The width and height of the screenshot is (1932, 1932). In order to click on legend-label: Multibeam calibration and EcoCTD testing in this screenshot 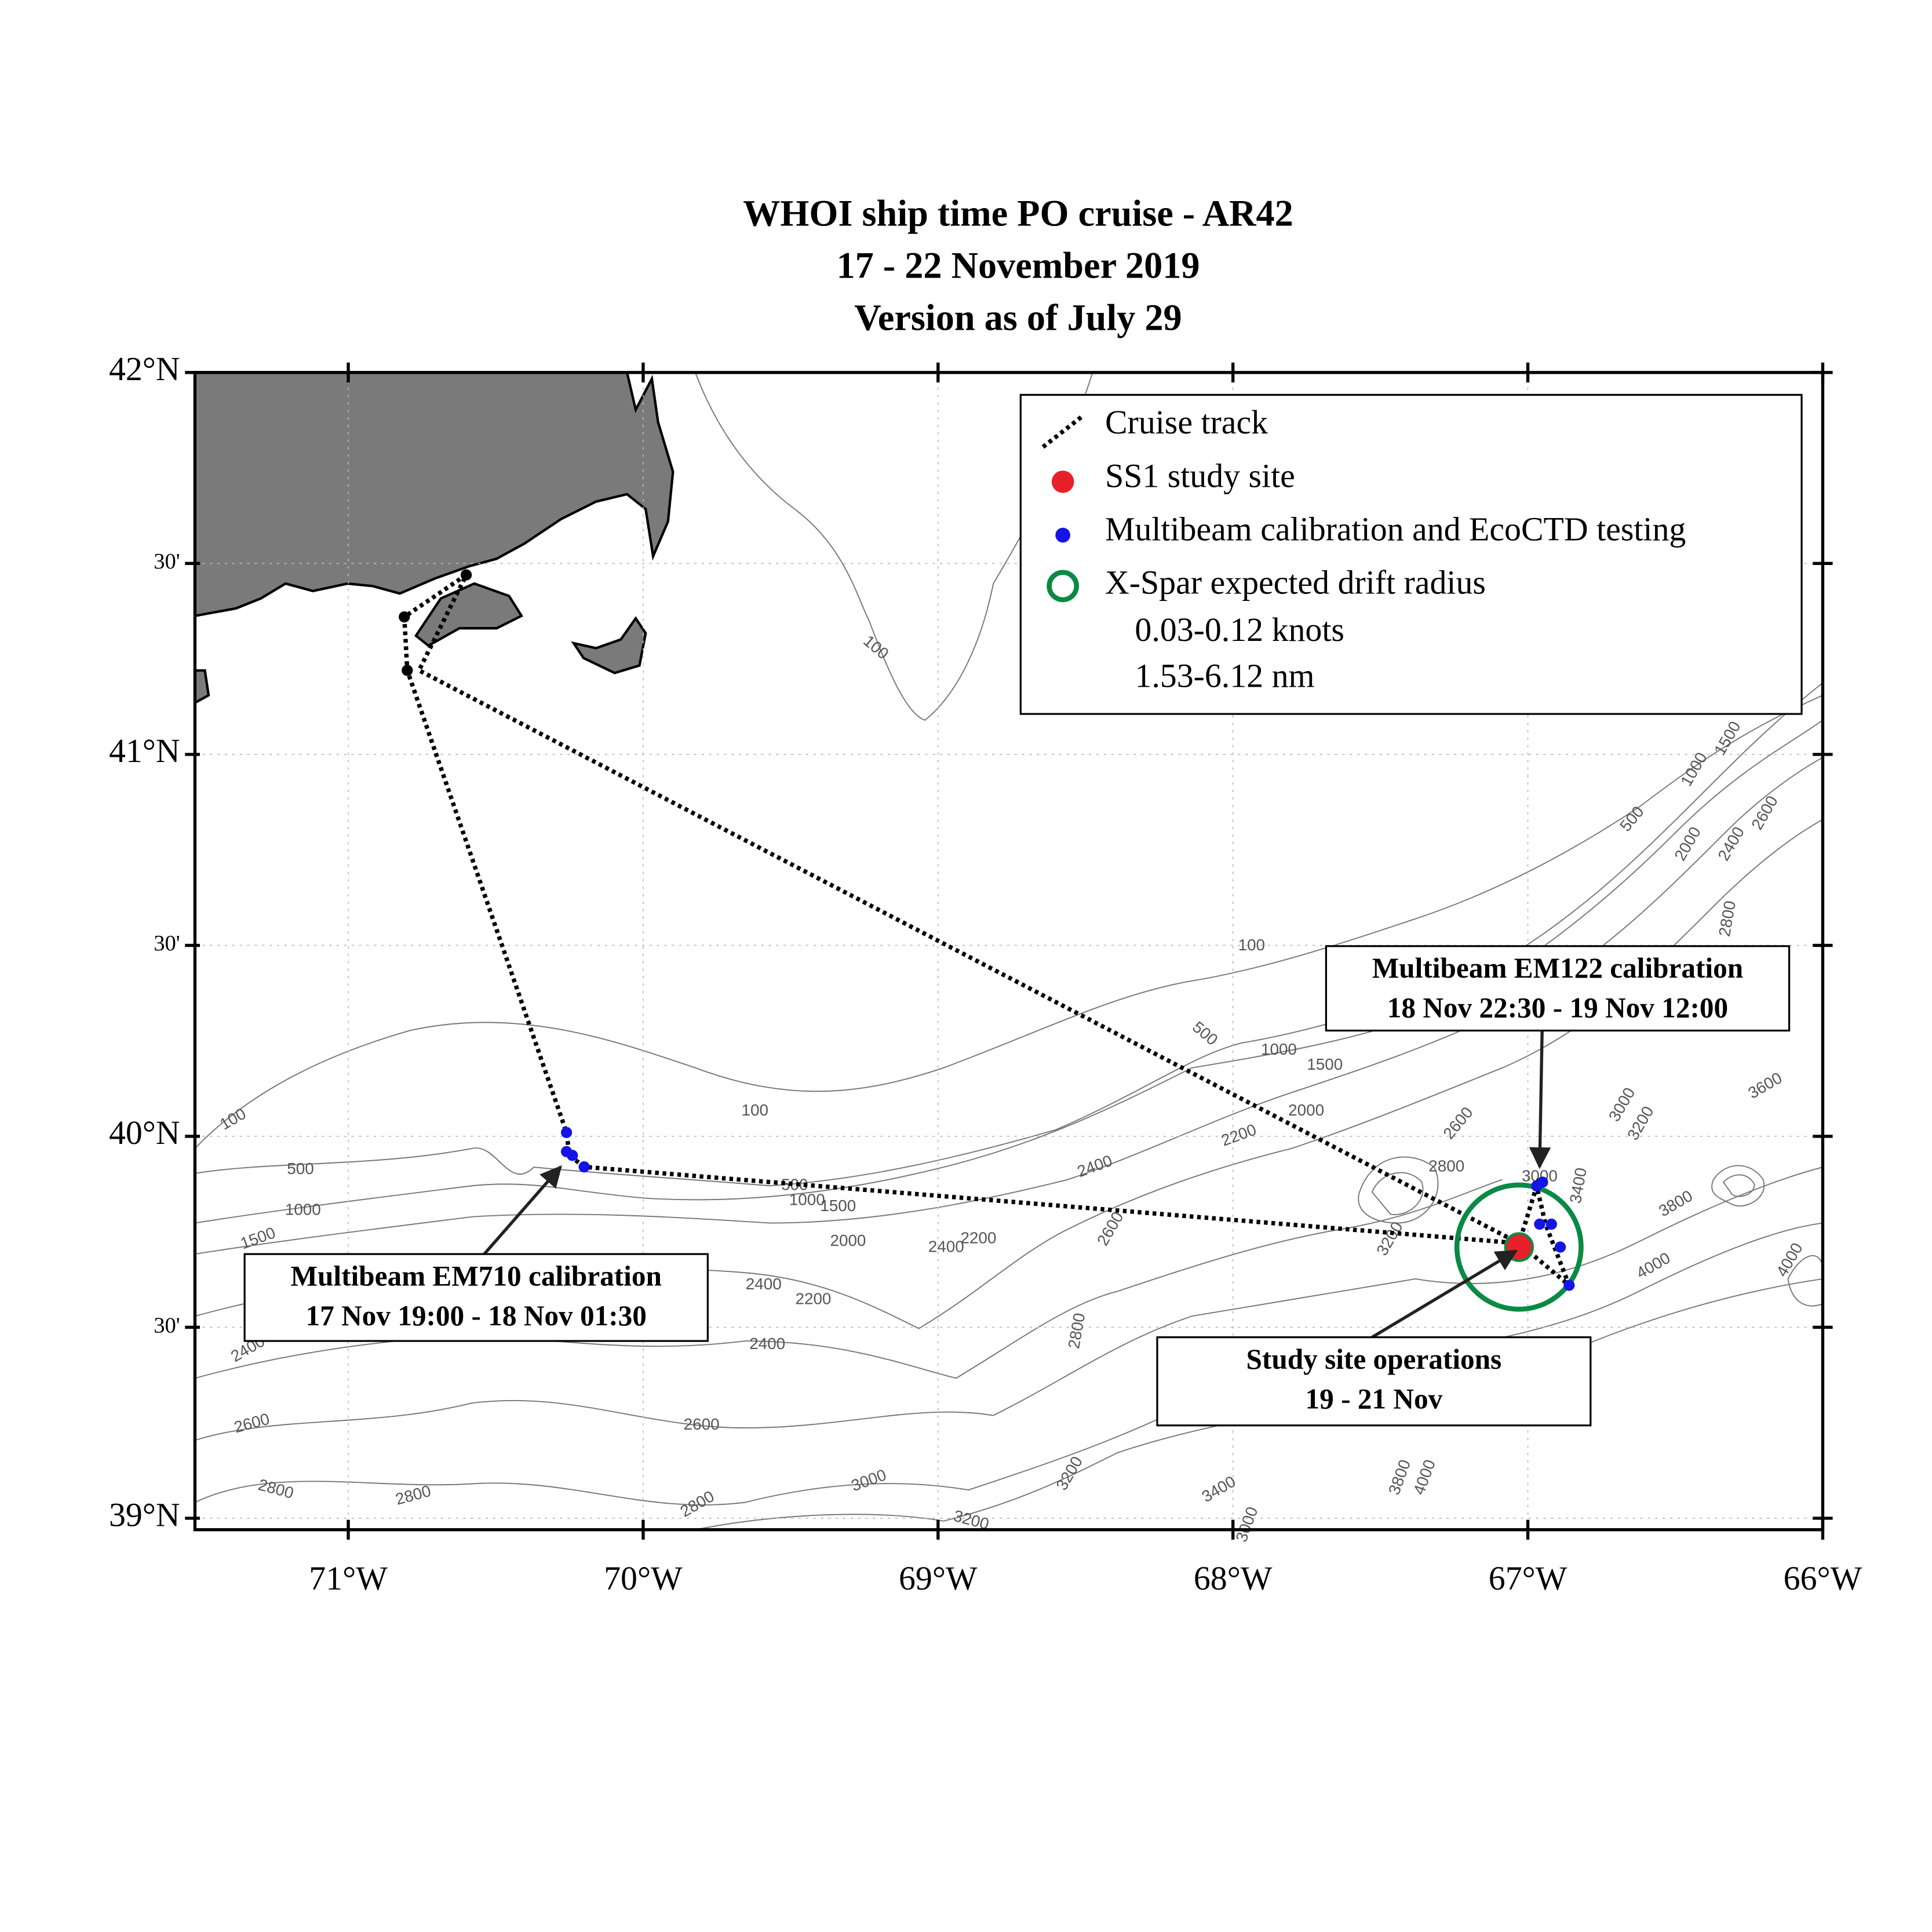, I will do `click(1396, 529)`.